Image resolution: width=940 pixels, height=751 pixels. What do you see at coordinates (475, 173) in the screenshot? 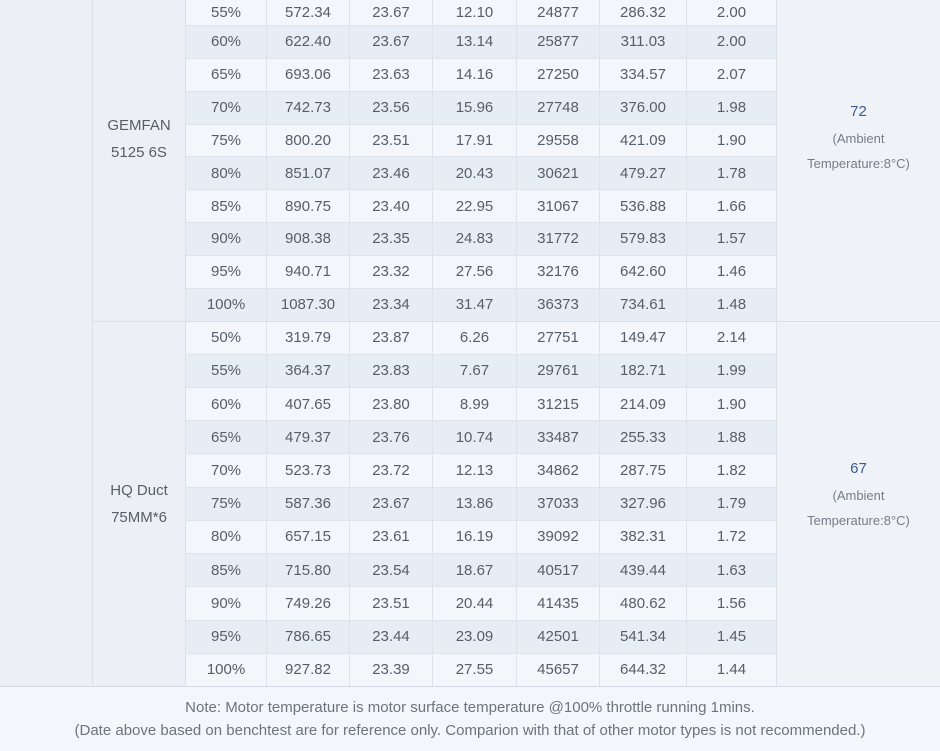
I see `cell-current_a: 20.43` at bounding box center [475, 173].